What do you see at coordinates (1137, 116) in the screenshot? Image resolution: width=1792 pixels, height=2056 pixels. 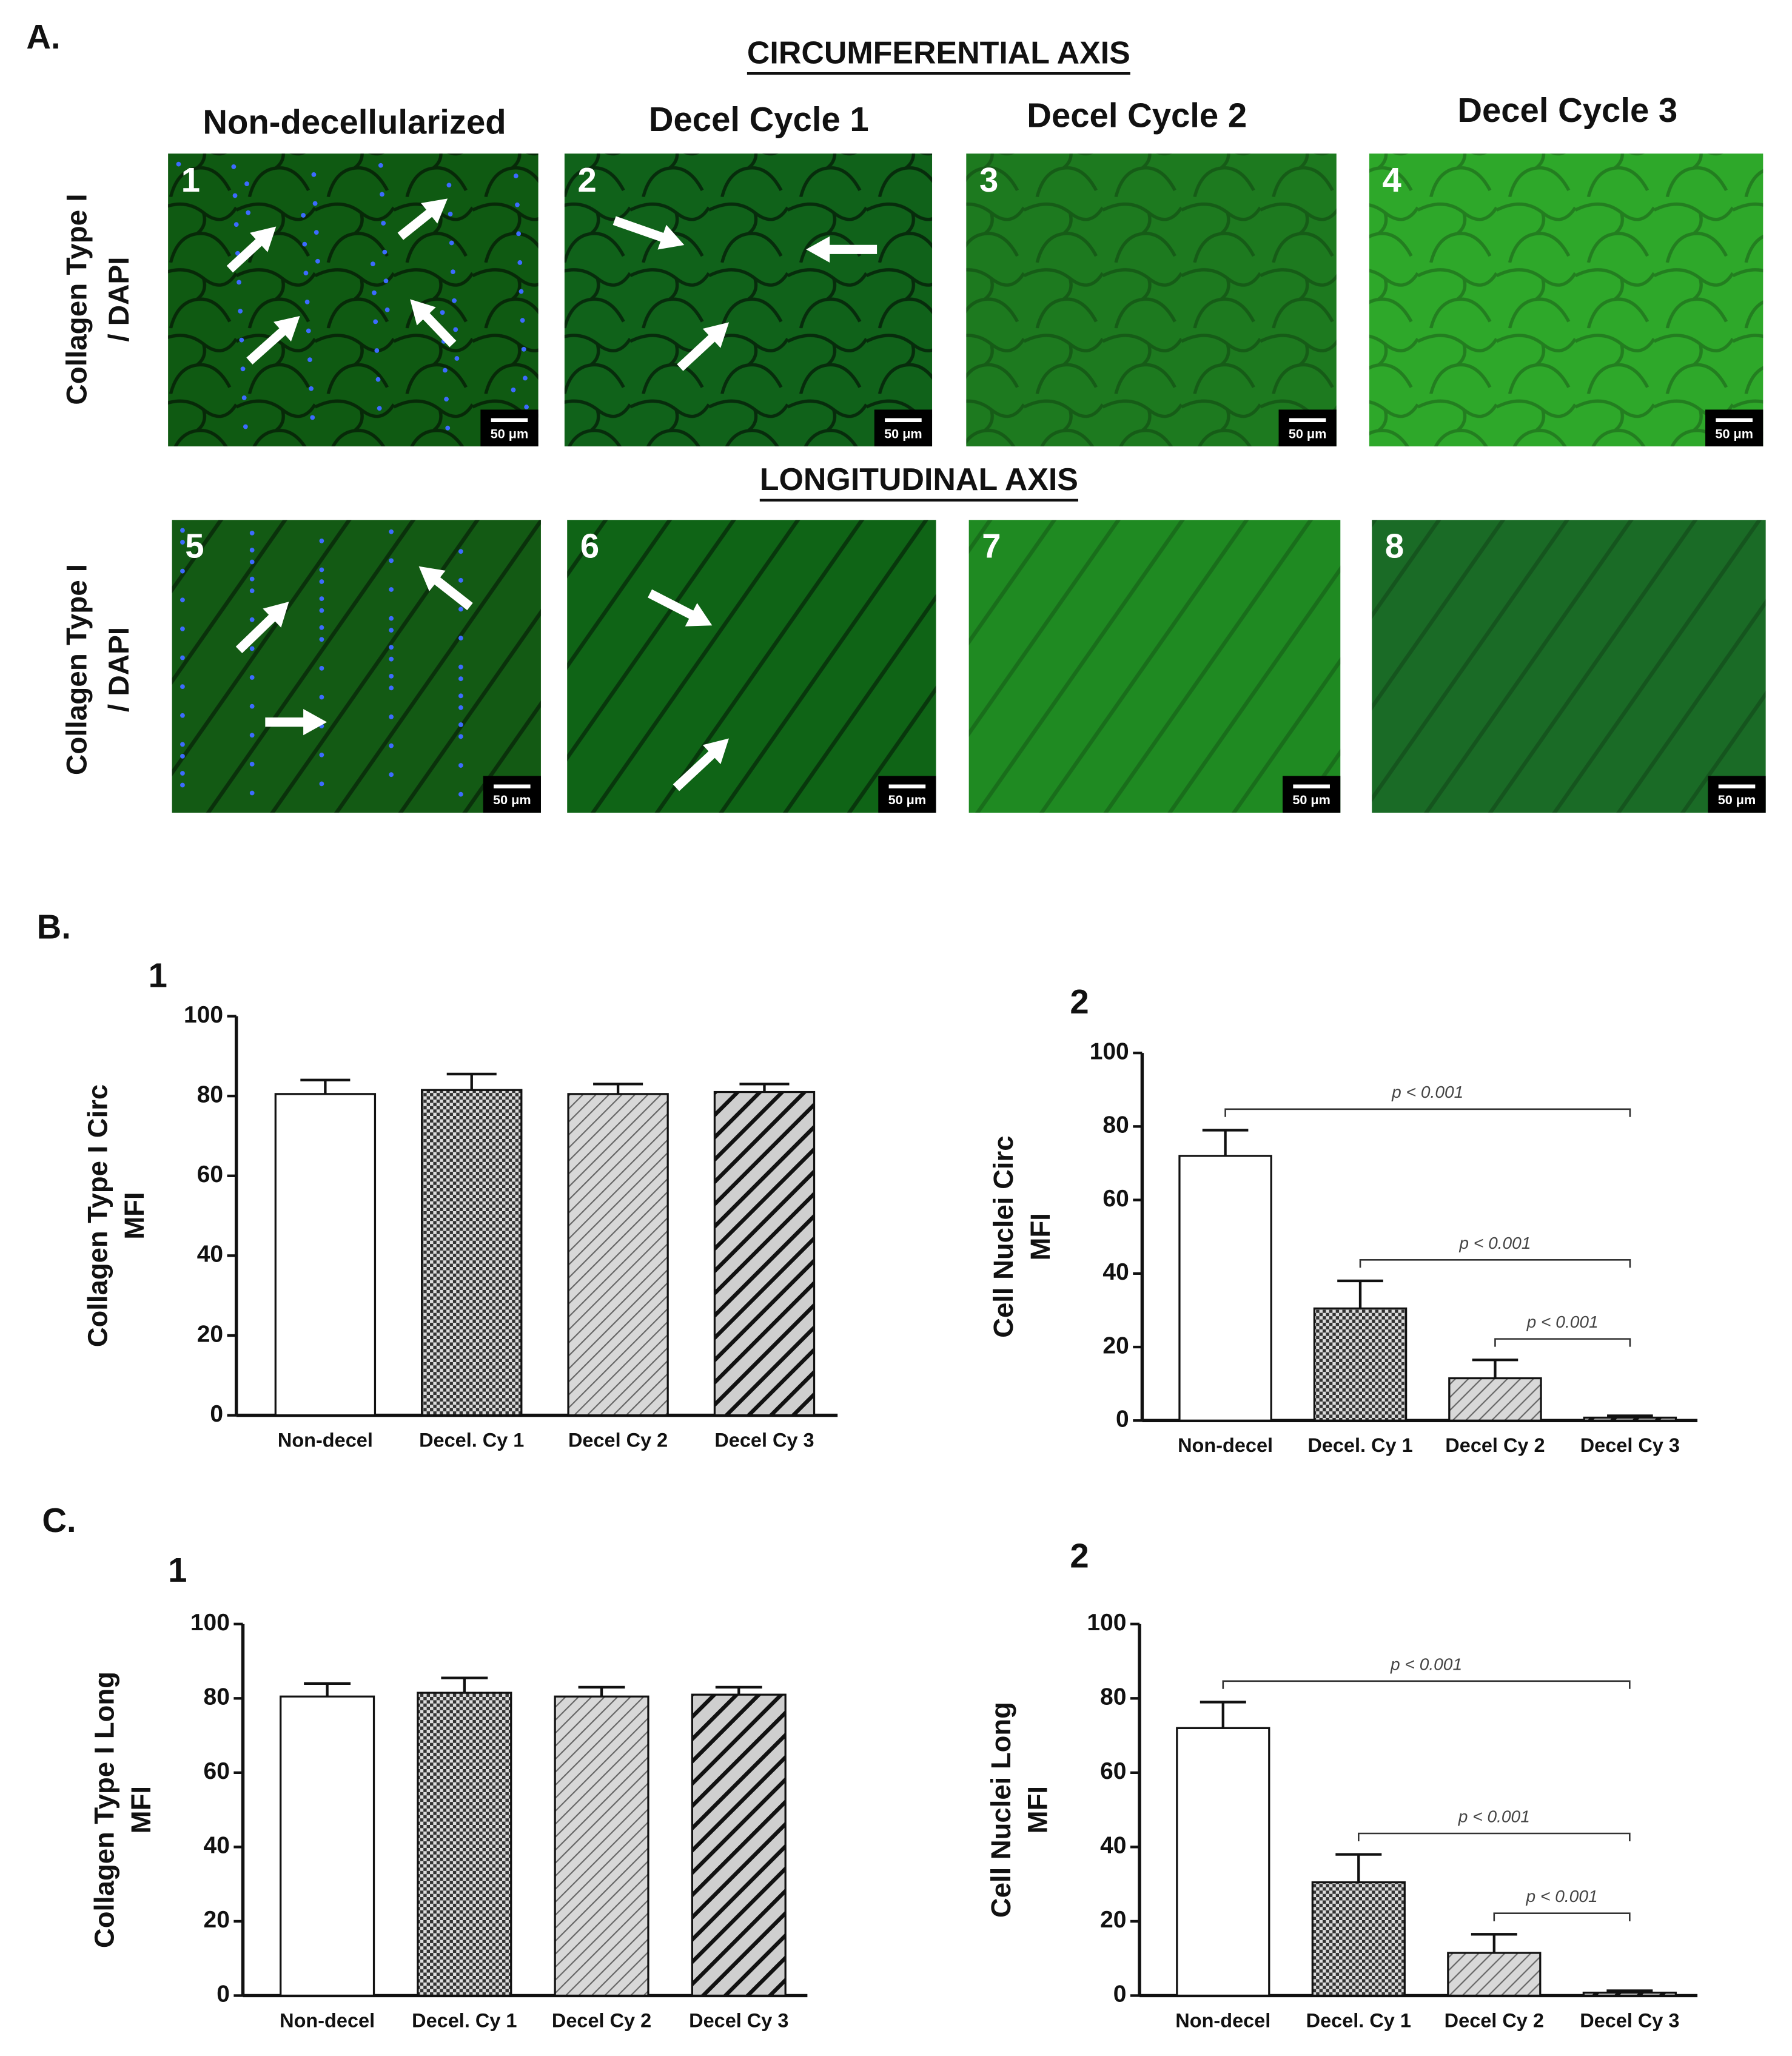 I see `column-title: Decel Cycle 2` at bounding box center [1137, 116].